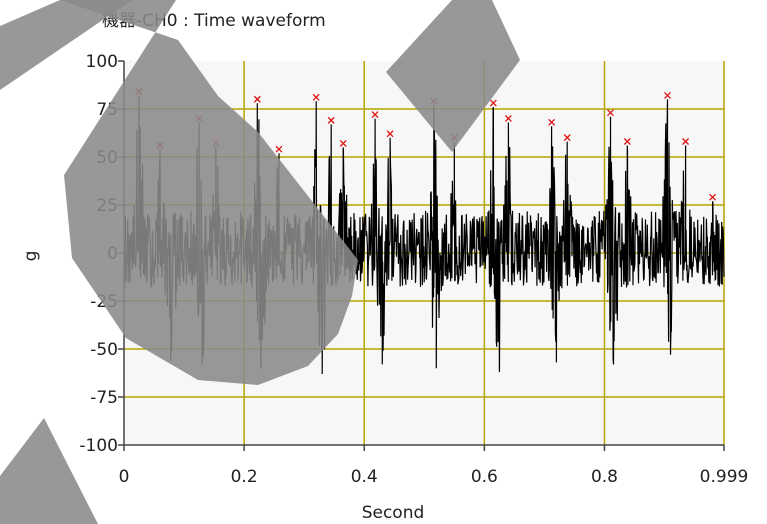 This screenshot has width=767, height=524. What do you see at coordinates (104, 350) in the screenshot?
I see `y-tick-label: -50` at bounding box center [104, 350].